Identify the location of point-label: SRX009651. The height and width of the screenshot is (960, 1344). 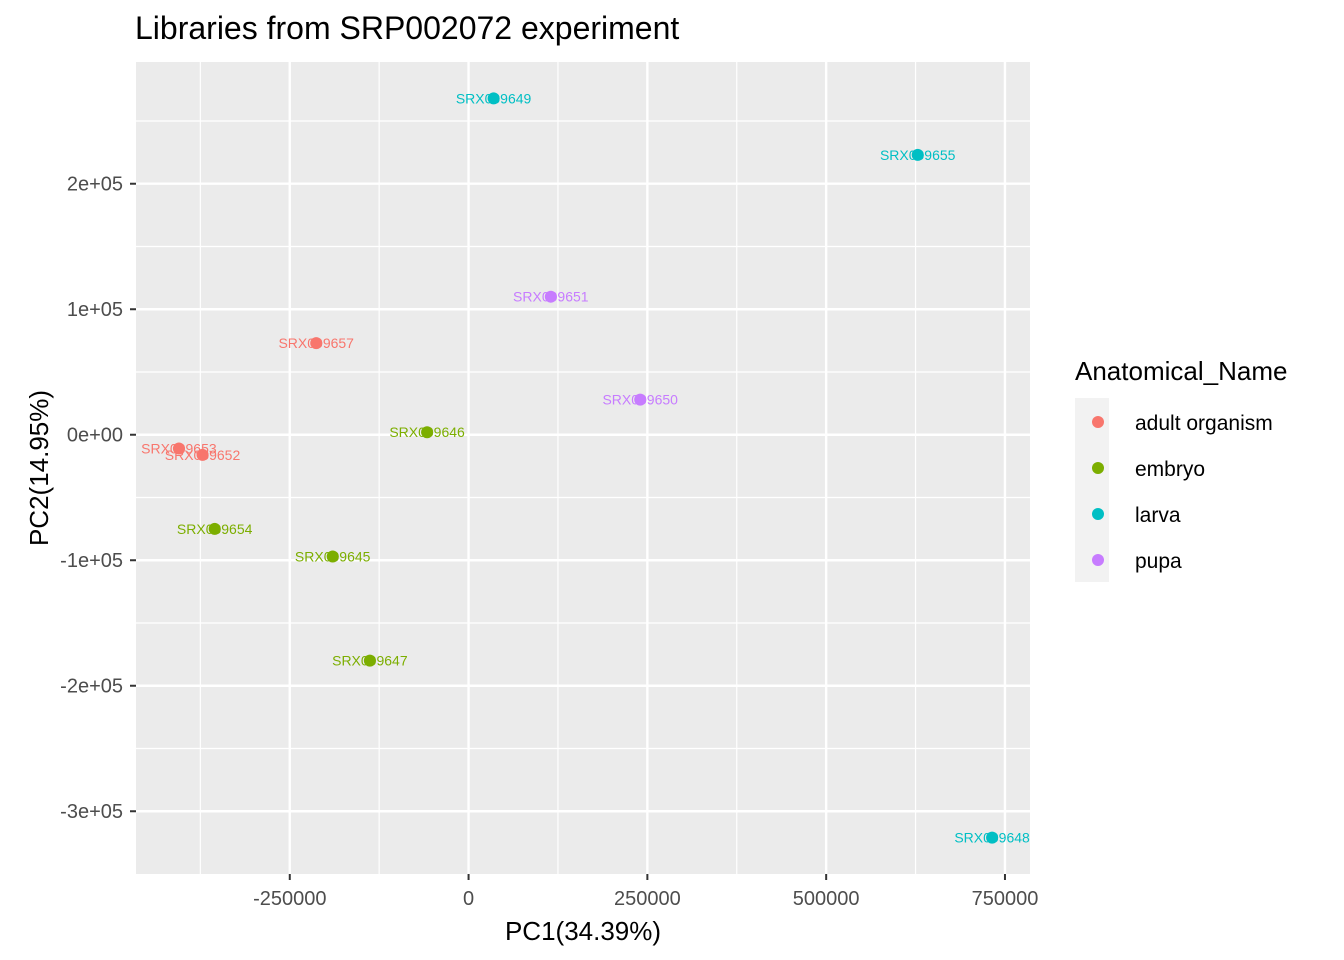
(551, 297).